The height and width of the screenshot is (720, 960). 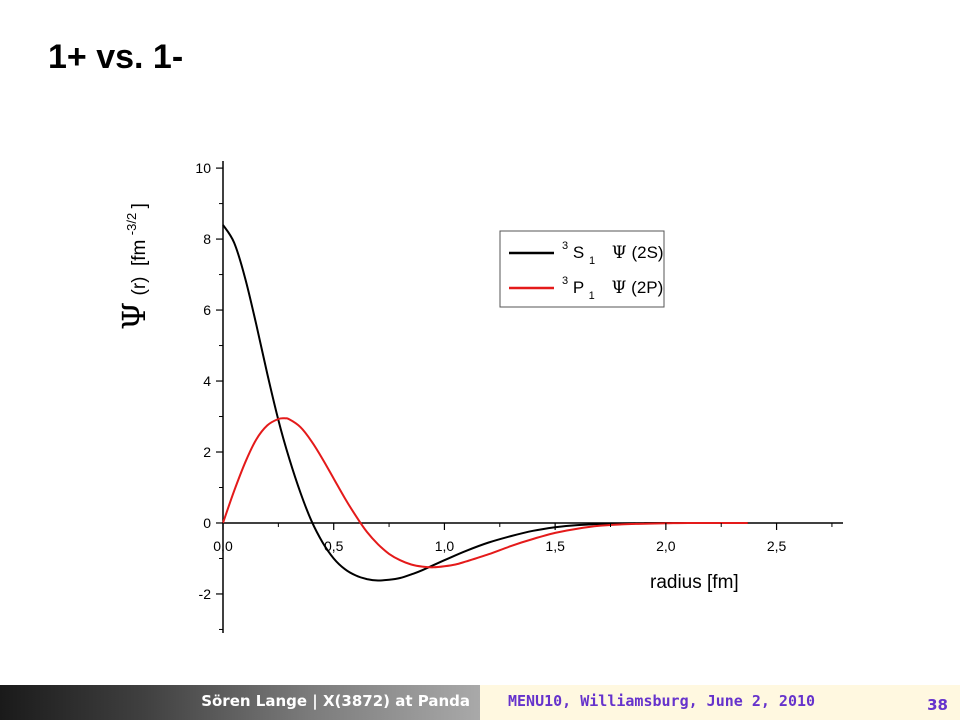 What do you see at coordinates (662, 701) in the screenshot?
I see `footer-conference: MENU10, Williamsburg, June 2, 2010` at bounding box center [662, 701].